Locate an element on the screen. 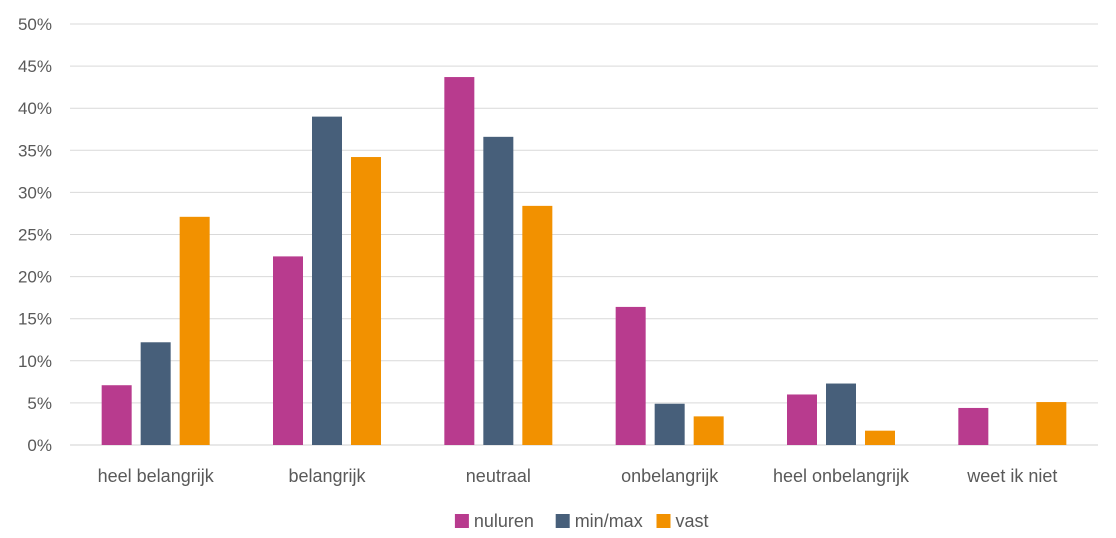 Image resolution: width=1116 pixels, height=538 pixels. legend: nuluren min/max vast is located at coordinates (581, 521).